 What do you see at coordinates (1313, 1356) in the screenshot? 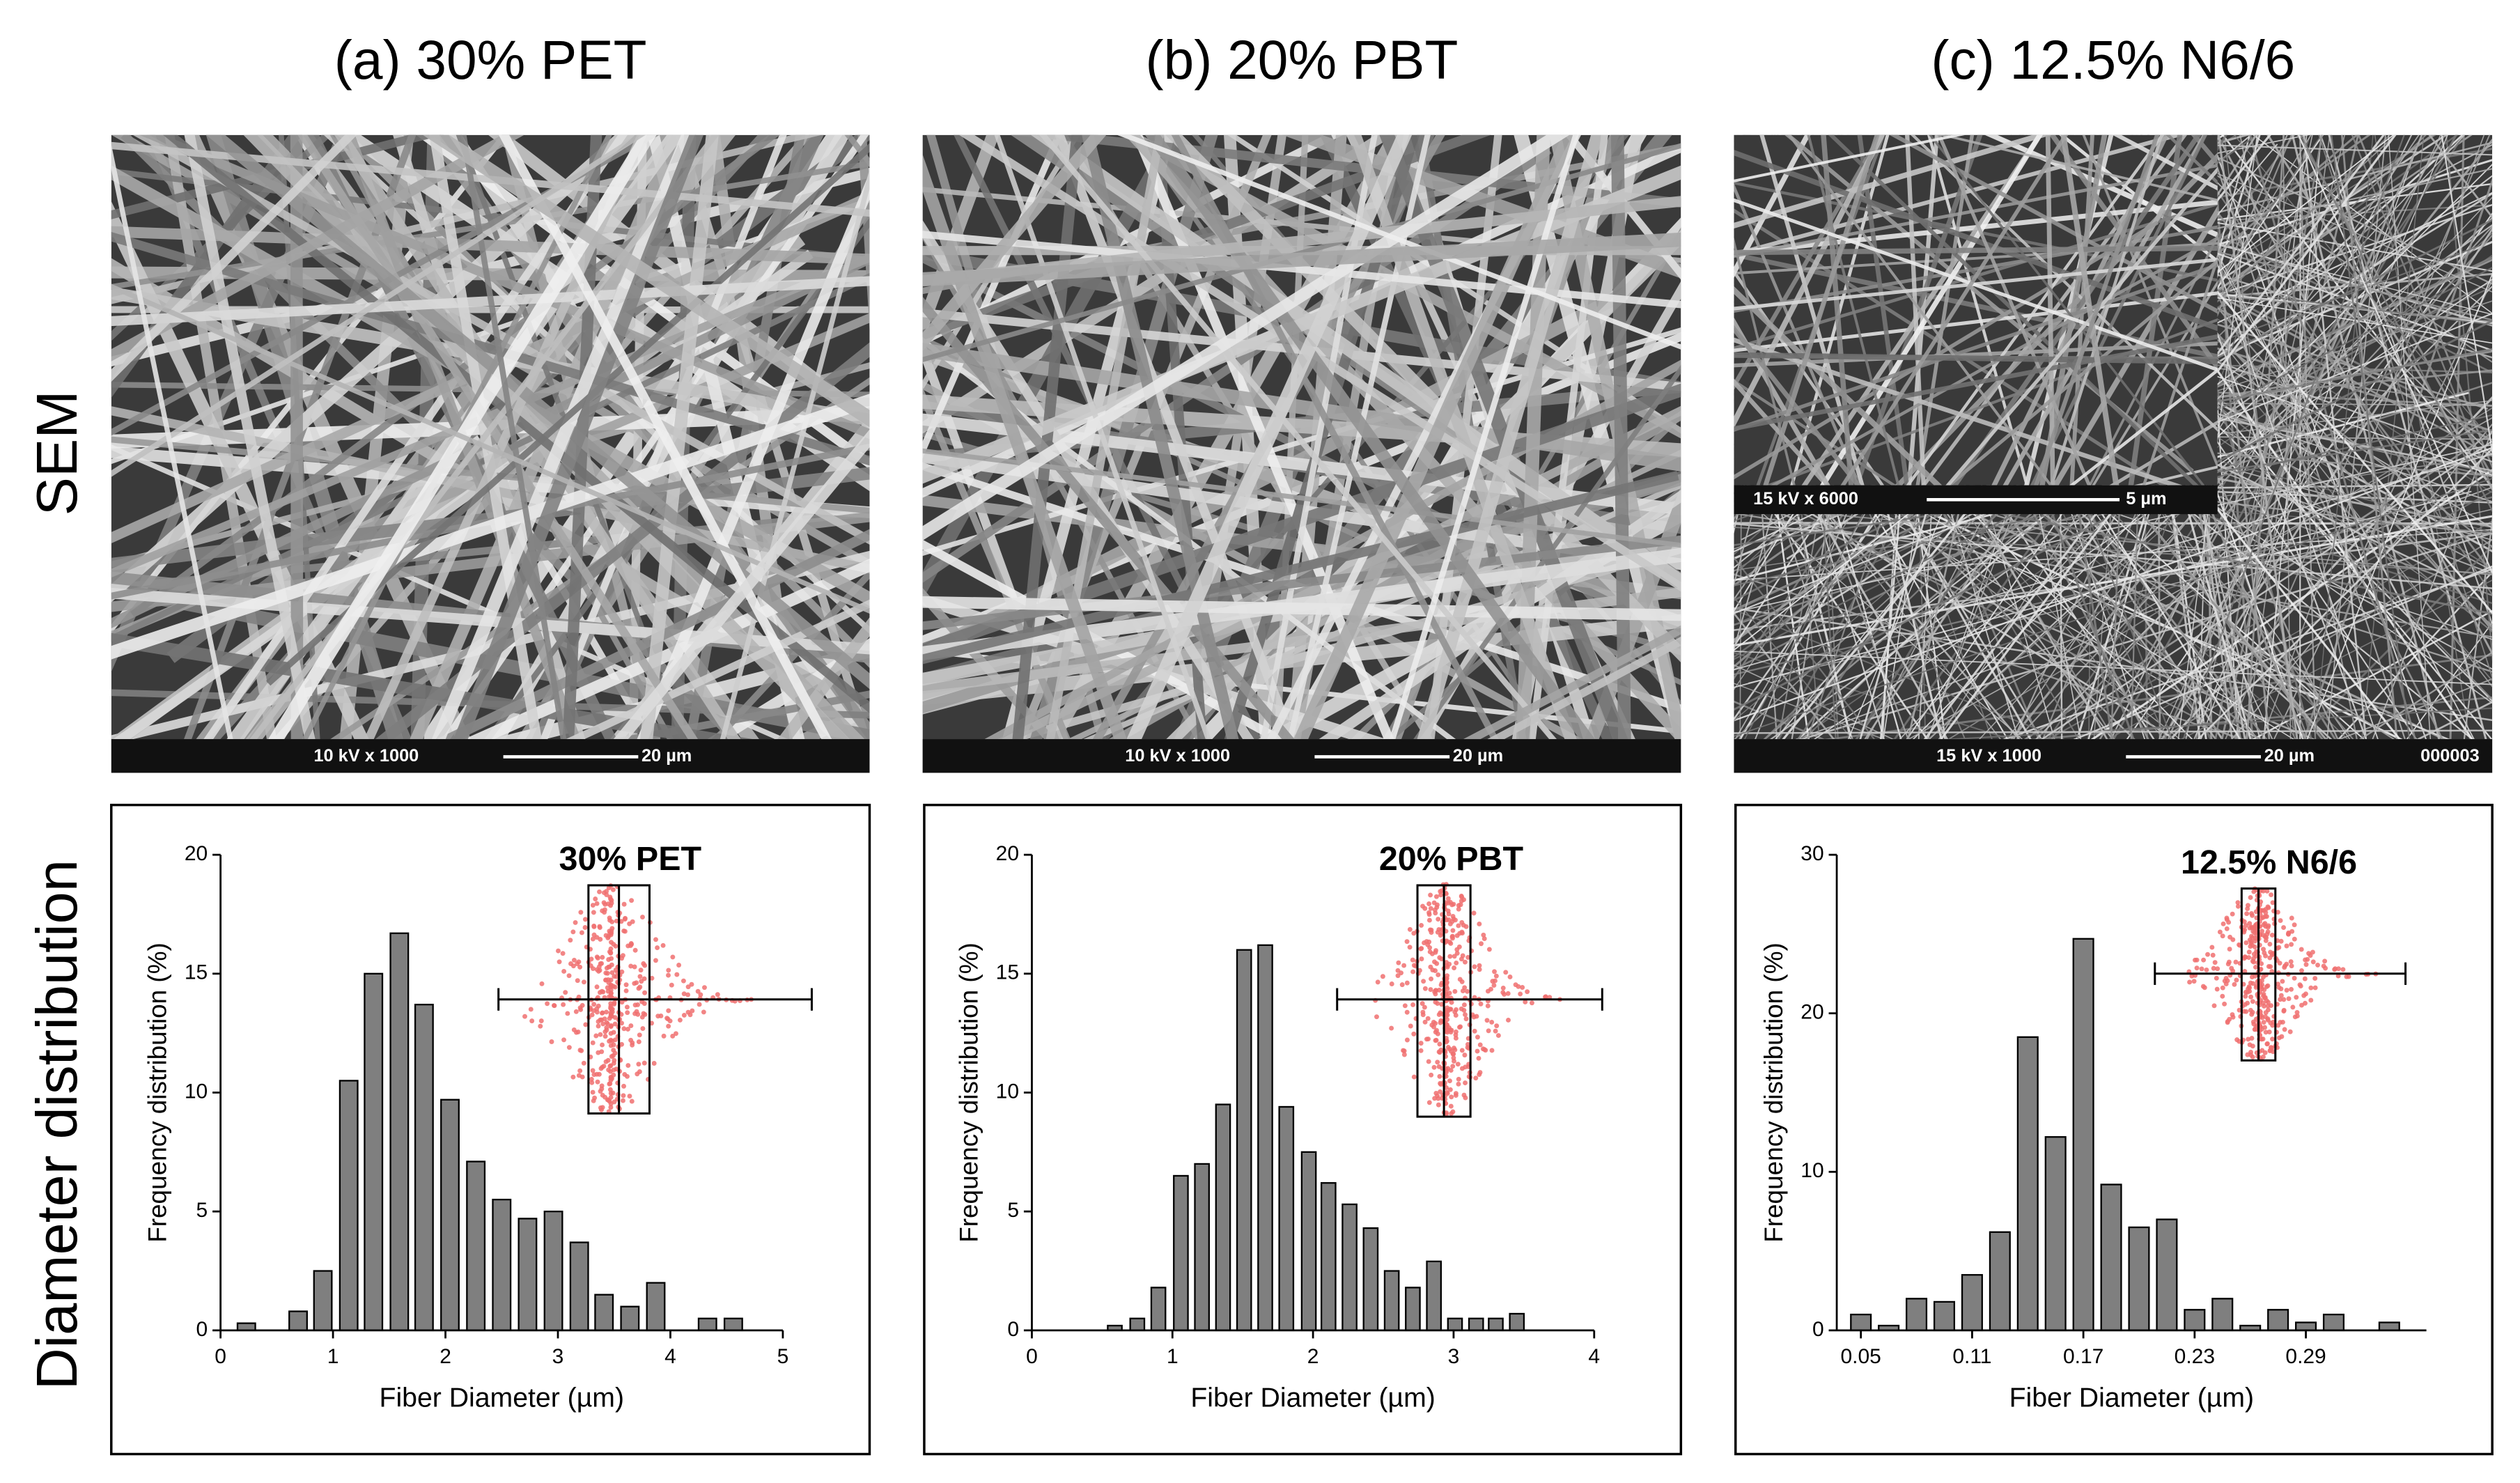
I see `x-tick-label: 2` at bounding box center [1313, 1356].